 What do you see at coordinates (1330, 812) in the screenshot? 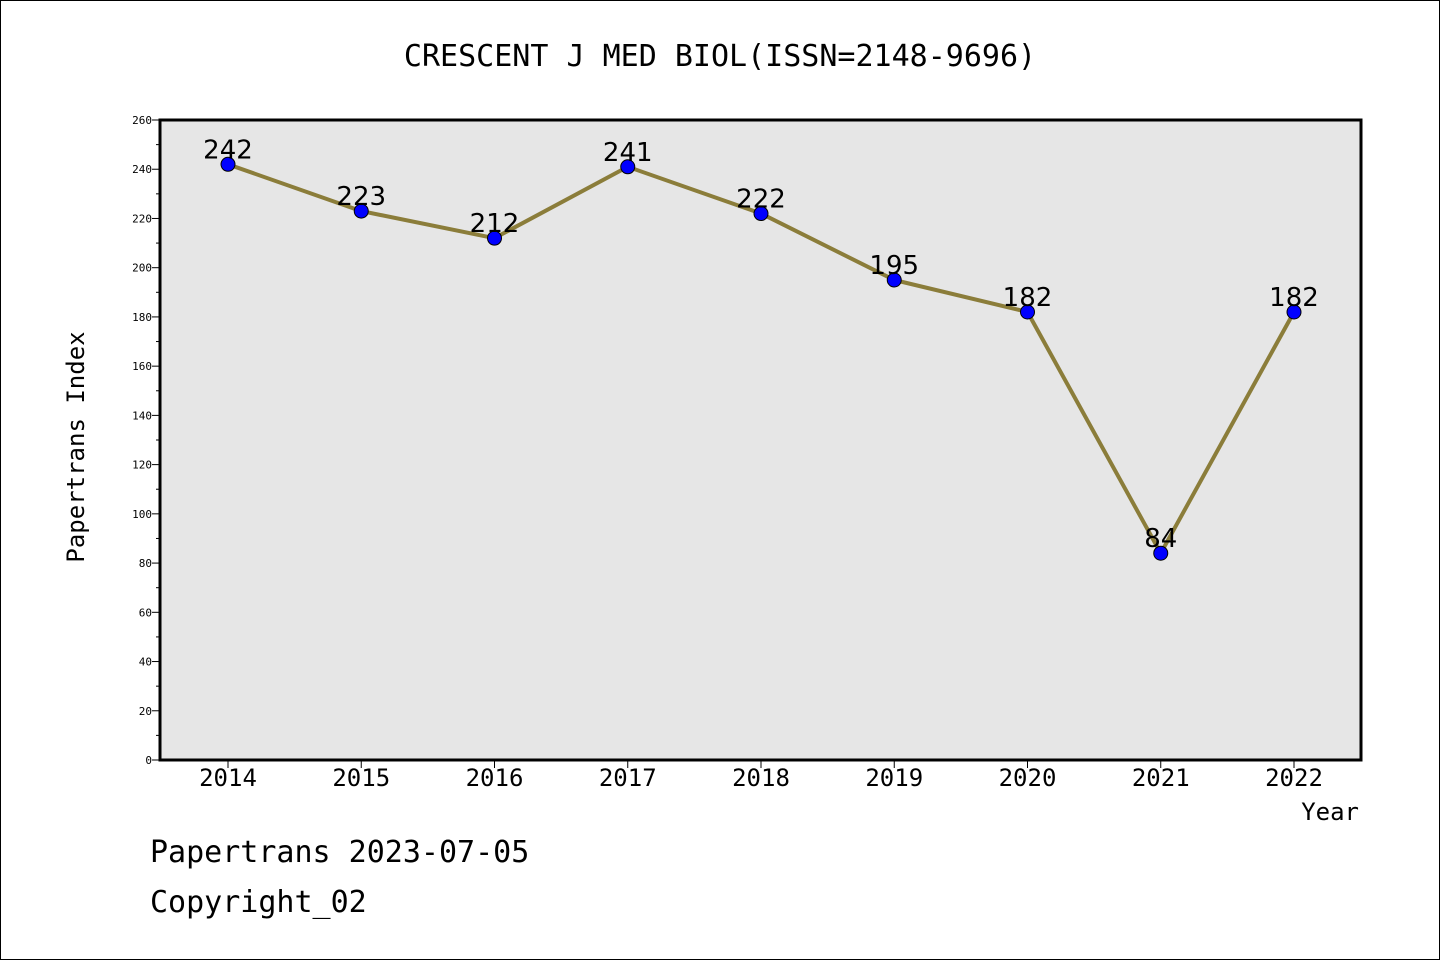
I see `x-axis-label: Year` at bounding box center [1330, 812].